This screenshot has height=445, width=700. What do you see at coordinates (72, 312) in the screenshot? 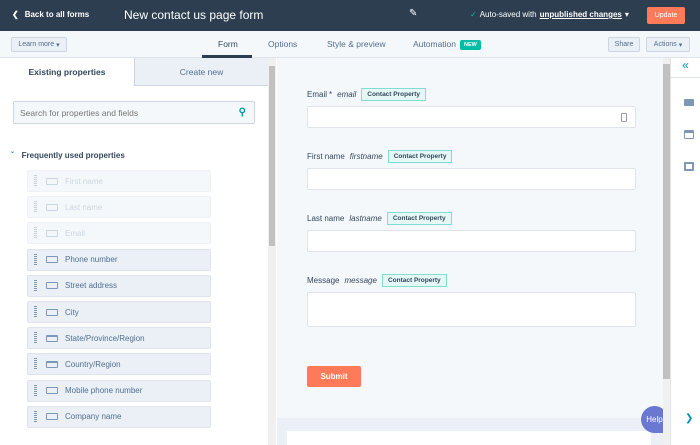
I see `property-label: City` at bounding box center [72, 312].